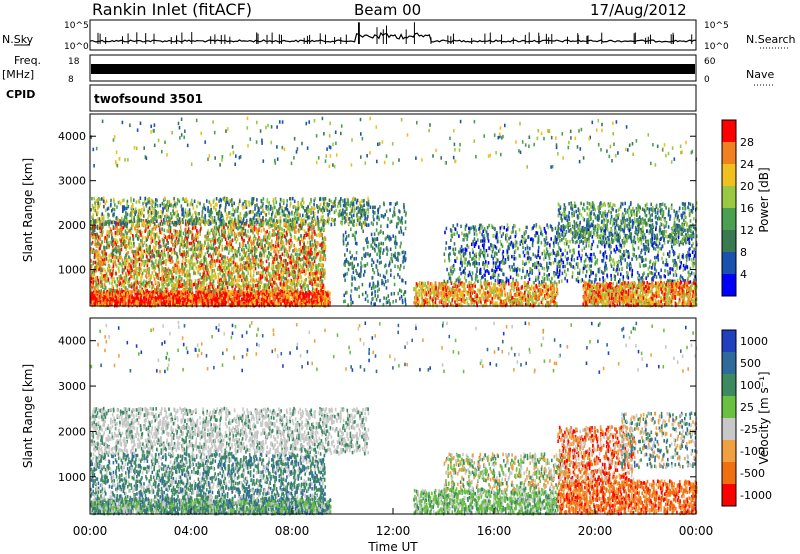 The image size is (800, 554). Describe the element at coordinates (393, 98) in the screenshot. I see `cpid-frame` at that location.